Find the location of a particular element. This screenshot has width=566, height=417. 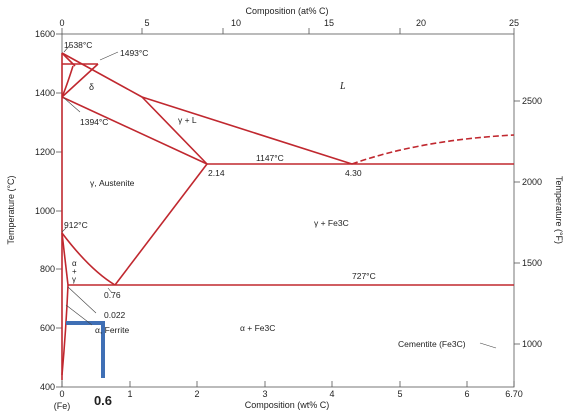

liquidus-left is located at coordinates (134, 108).